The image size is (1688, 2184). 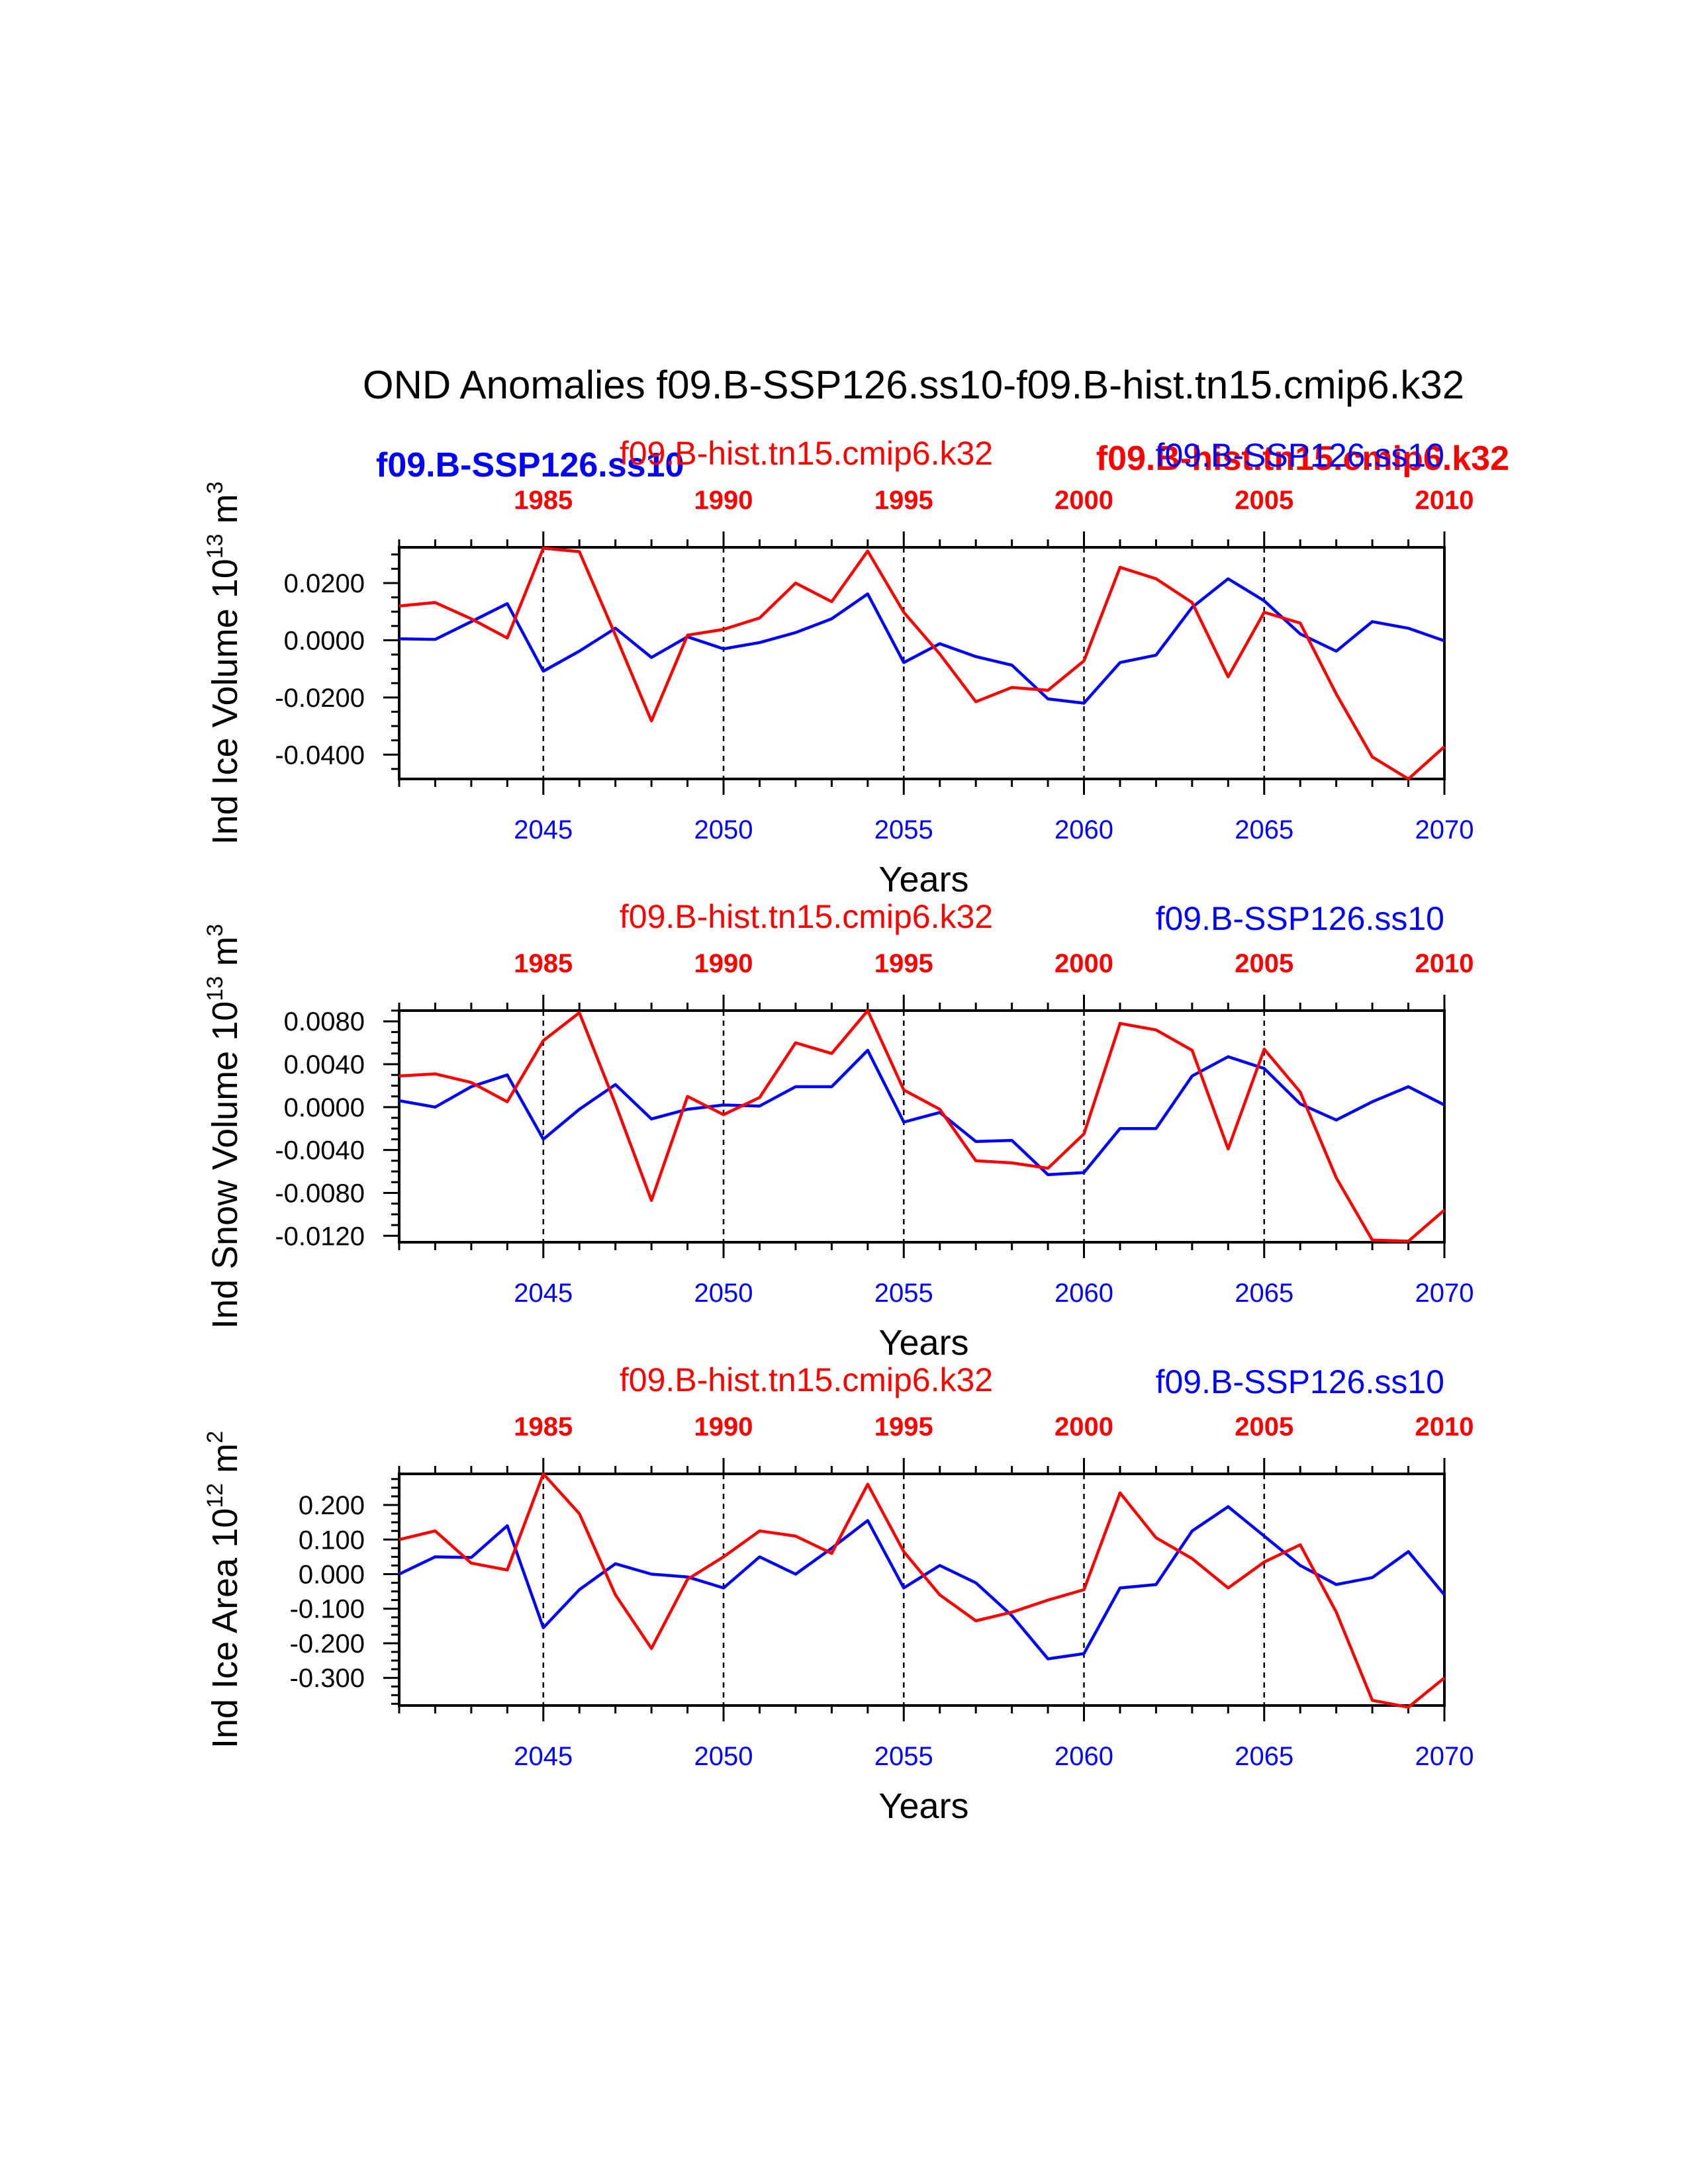 I want to click on y-axis-title-text: Ind Snow Volume 10, so click(x=225, y=1165).